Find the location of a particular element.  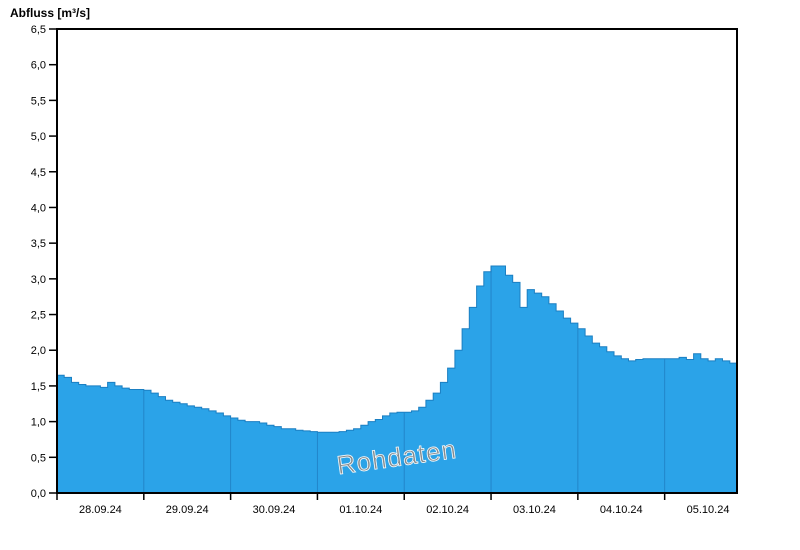

y-axis-label: 1,5 is located at coordinates (38, 387).